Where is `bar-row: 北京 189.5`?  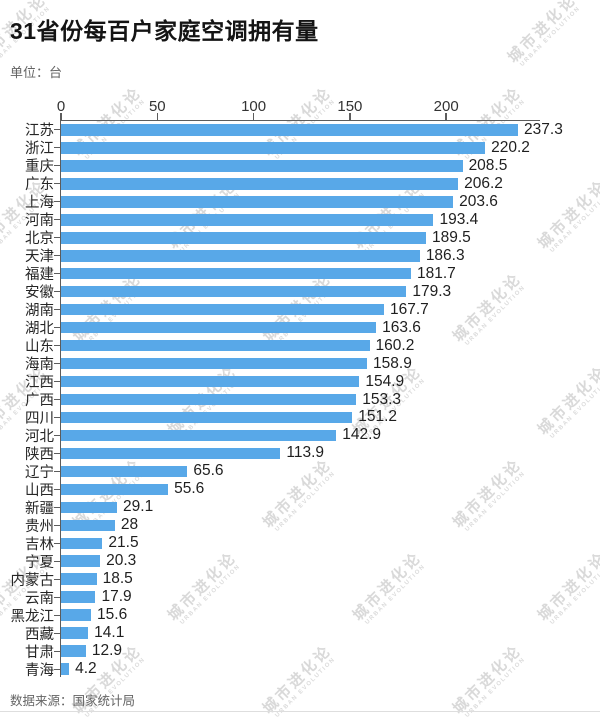
bar-row: 北京 189.5 is located at coordinates (300, 238).